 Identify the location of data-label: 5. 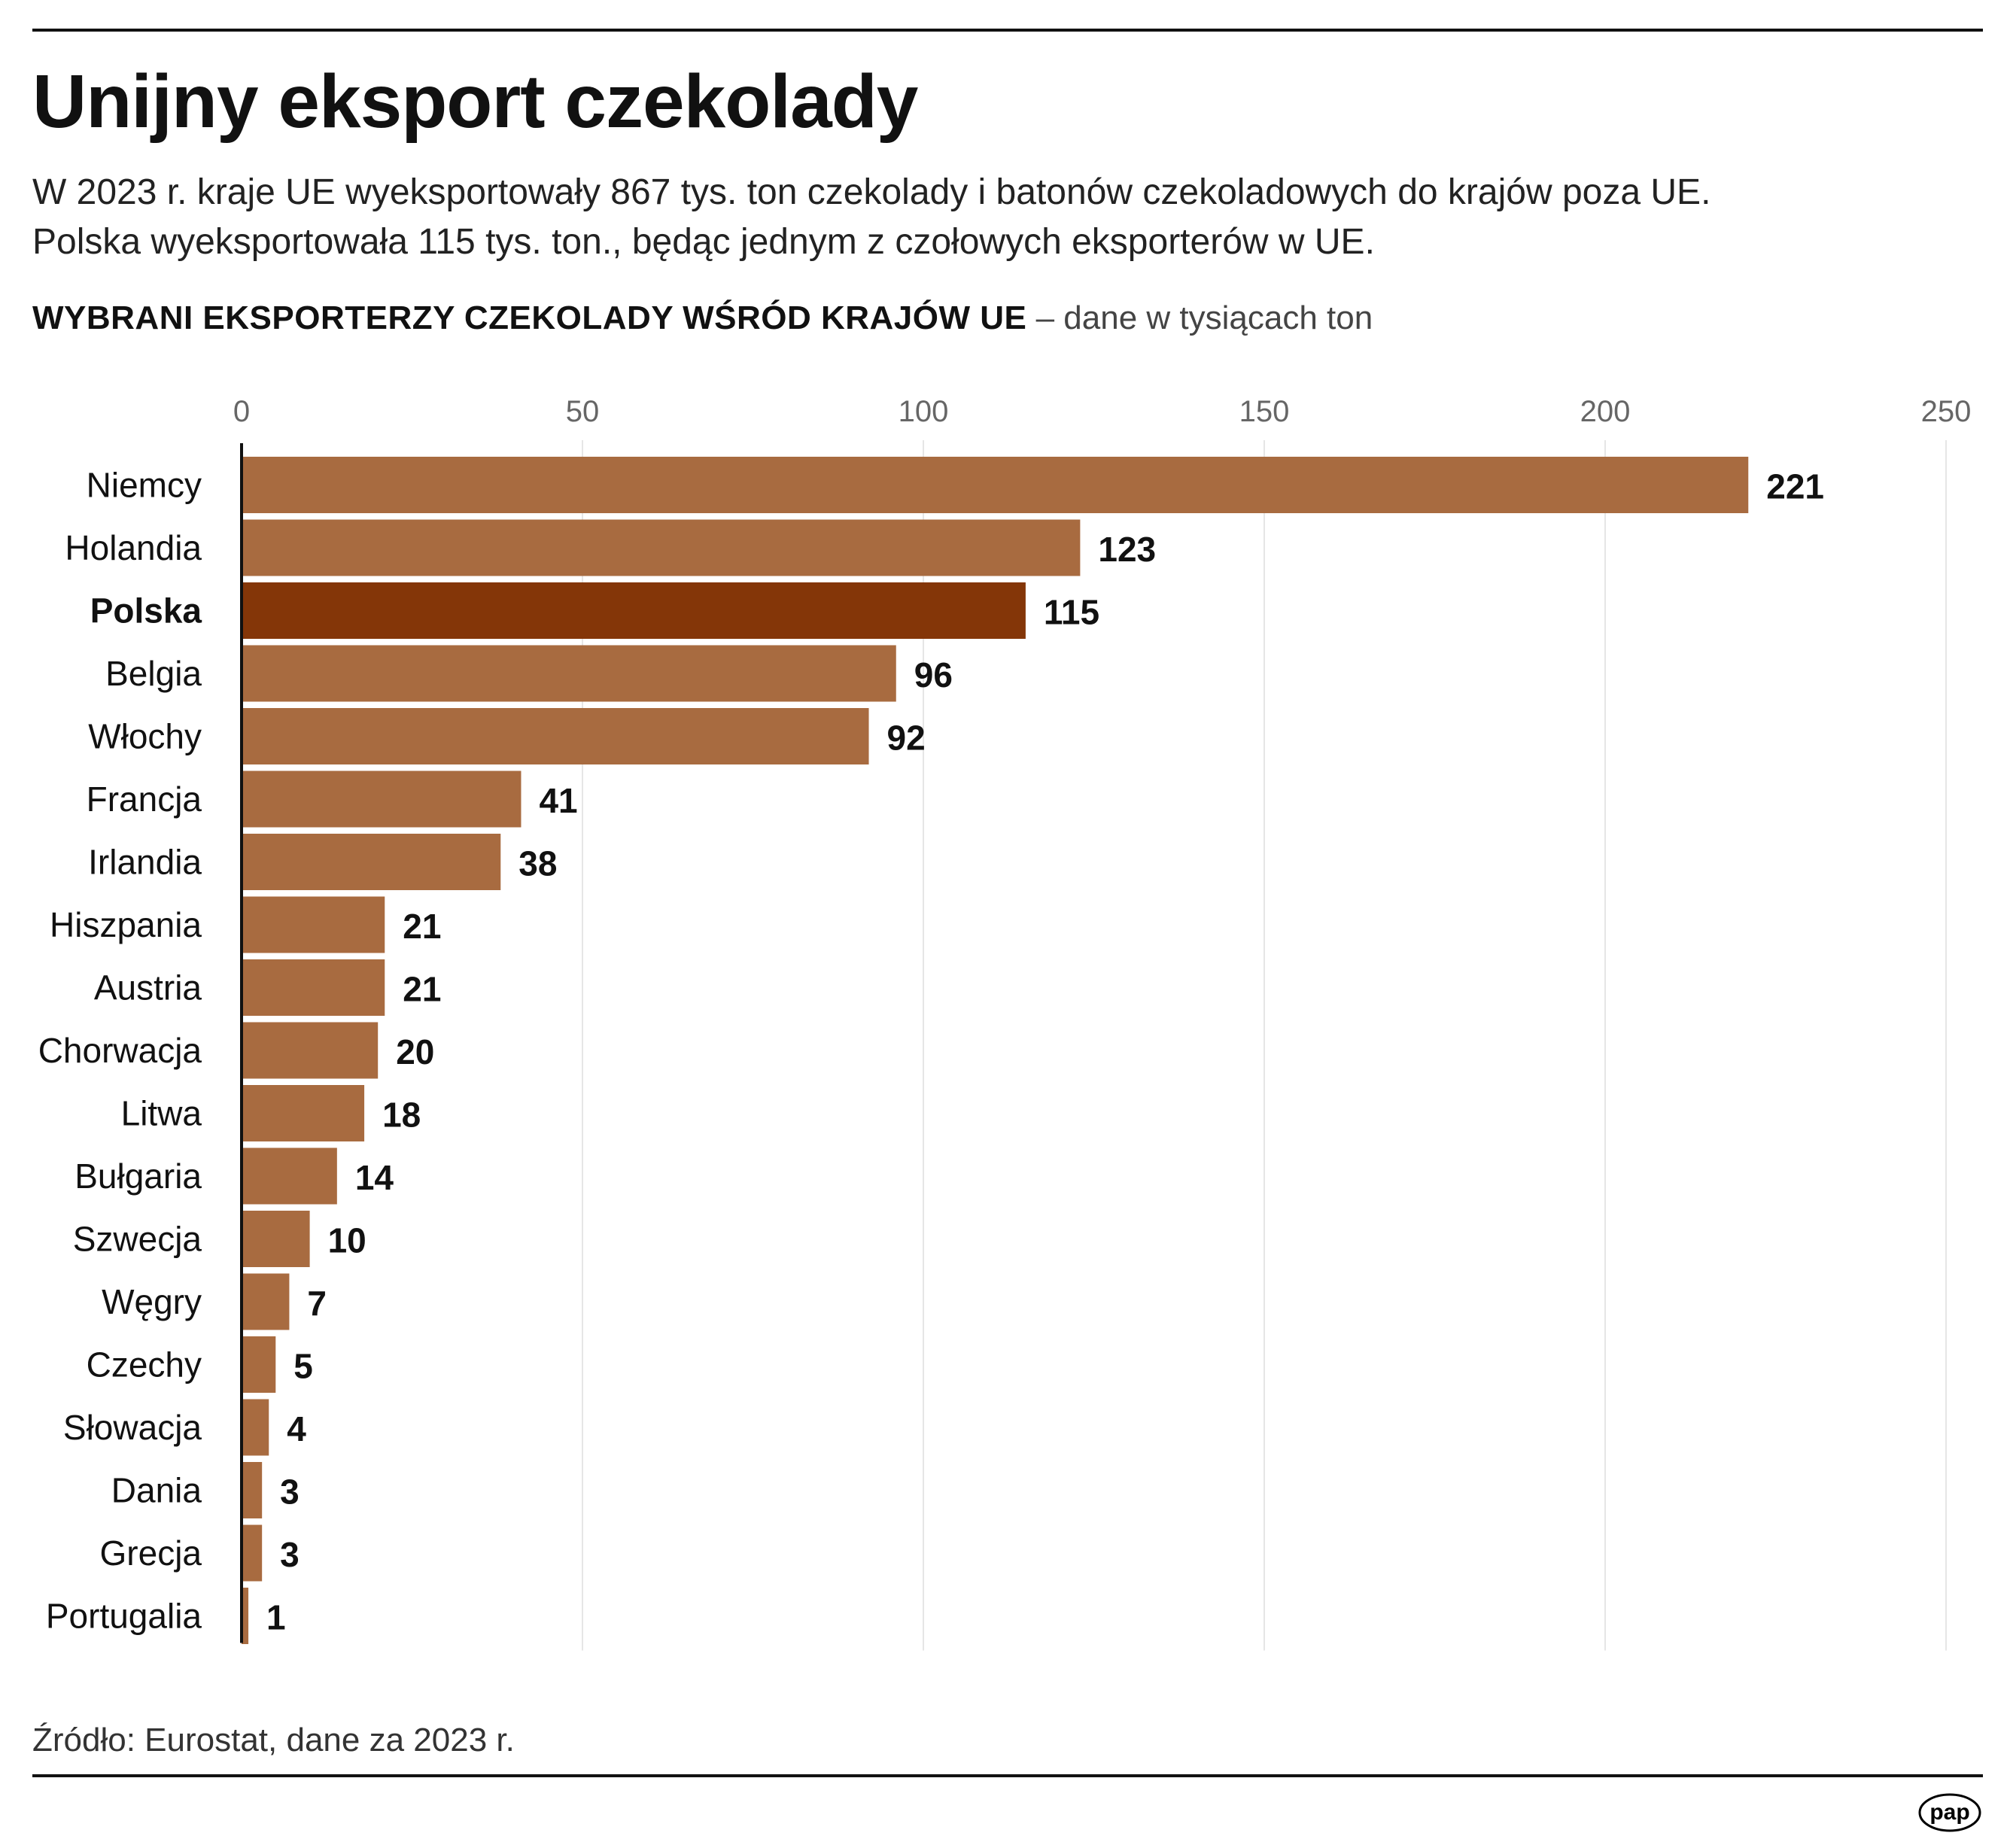
(303, 1366).